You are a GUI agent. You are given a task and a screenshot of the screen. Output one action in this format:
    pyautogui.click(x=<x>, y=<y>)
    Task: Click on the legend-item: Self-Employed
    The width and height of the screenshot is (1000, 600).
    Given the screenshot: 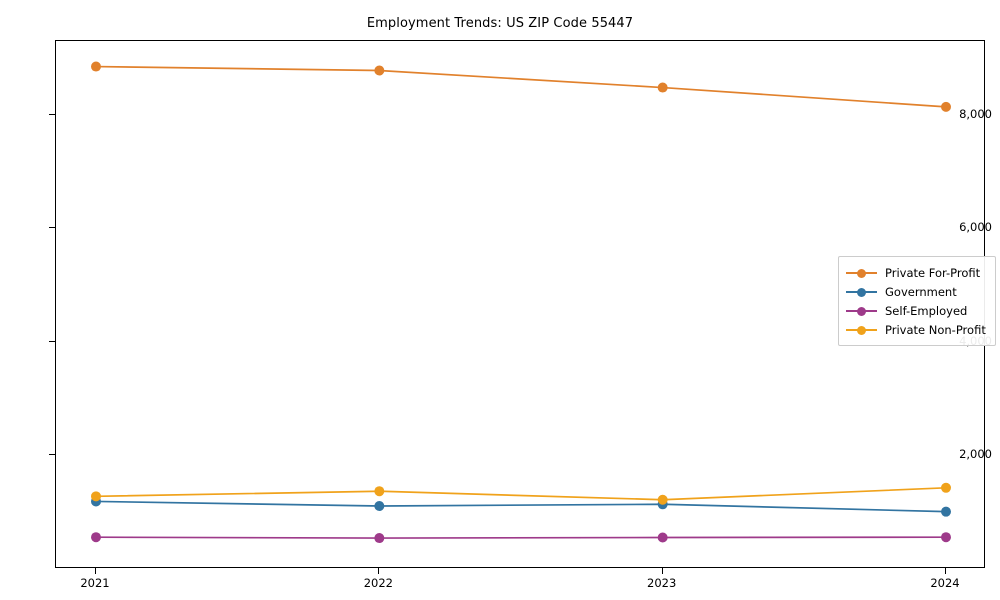 What is the action you would take?
    pyautogui.click(x=916, y=310)
    